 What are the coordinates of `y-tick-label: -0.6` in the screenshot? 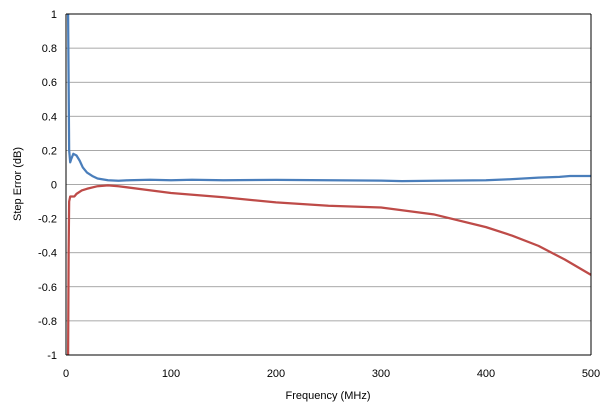 It's located at (47, 288).